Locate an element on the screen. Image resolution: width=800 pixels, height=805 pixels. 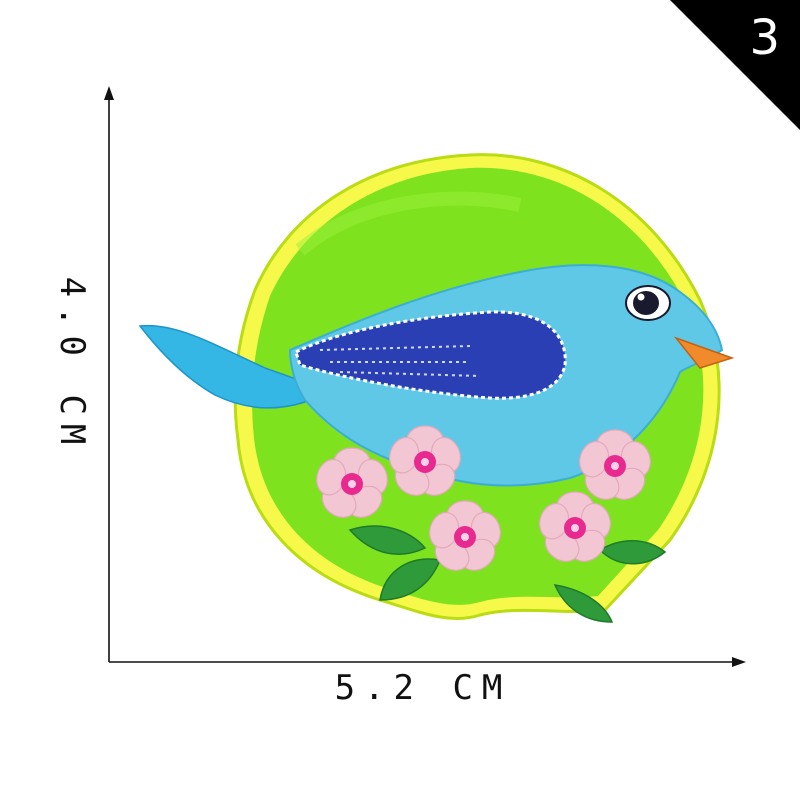
width-axis-arrow is located at coordinates (739, 662).